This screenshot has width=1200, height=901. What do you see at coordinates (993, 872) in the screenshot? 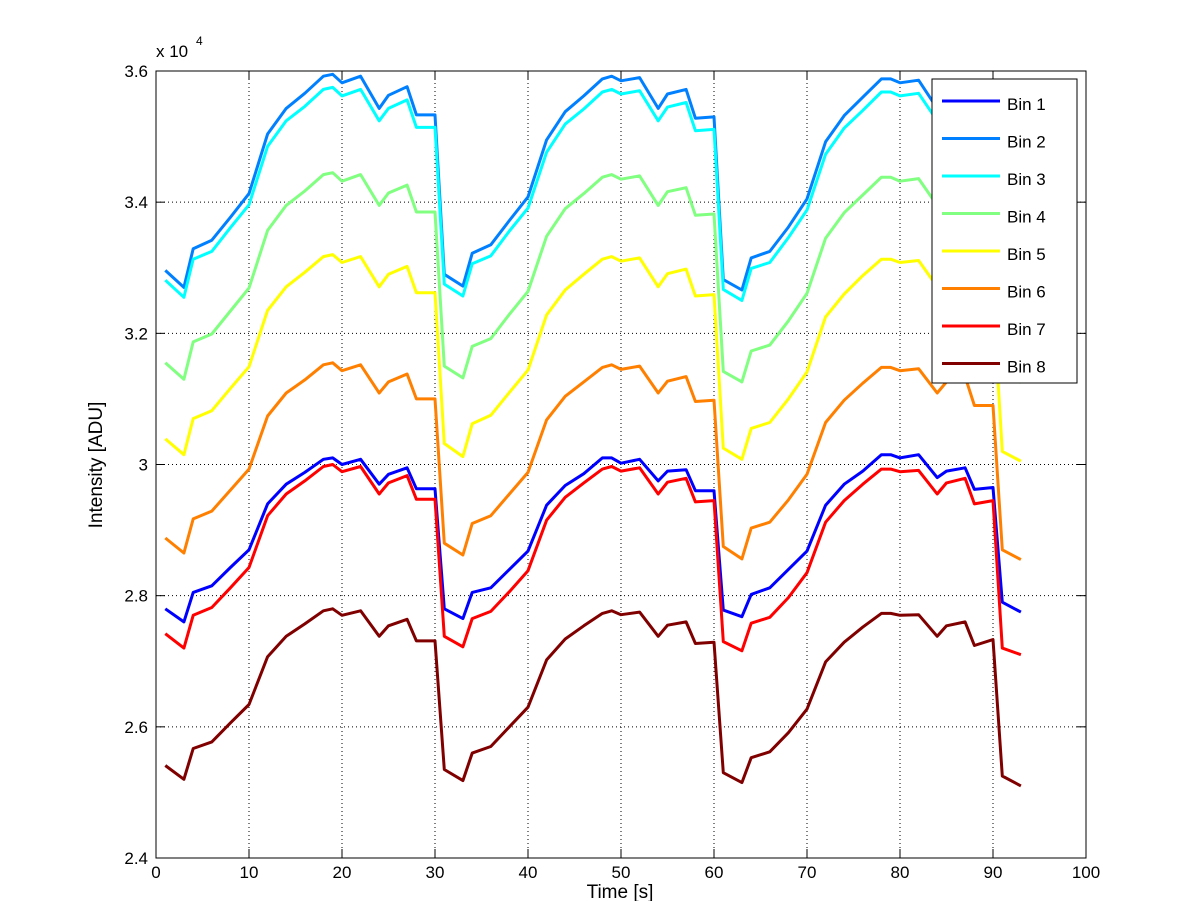
I see `x-tick-label: 90` at bounding box center [993, 872].